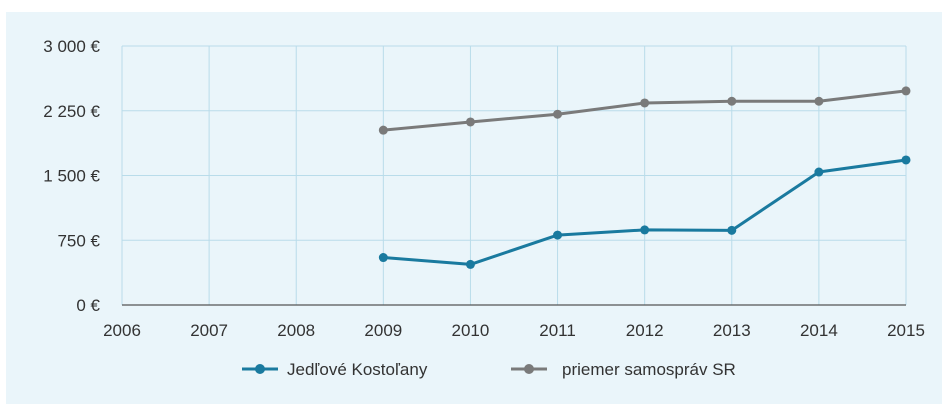  Describe the element at coordinates (732, 330) in the screenshot. I see `x-tick-label: 2013` at that location.